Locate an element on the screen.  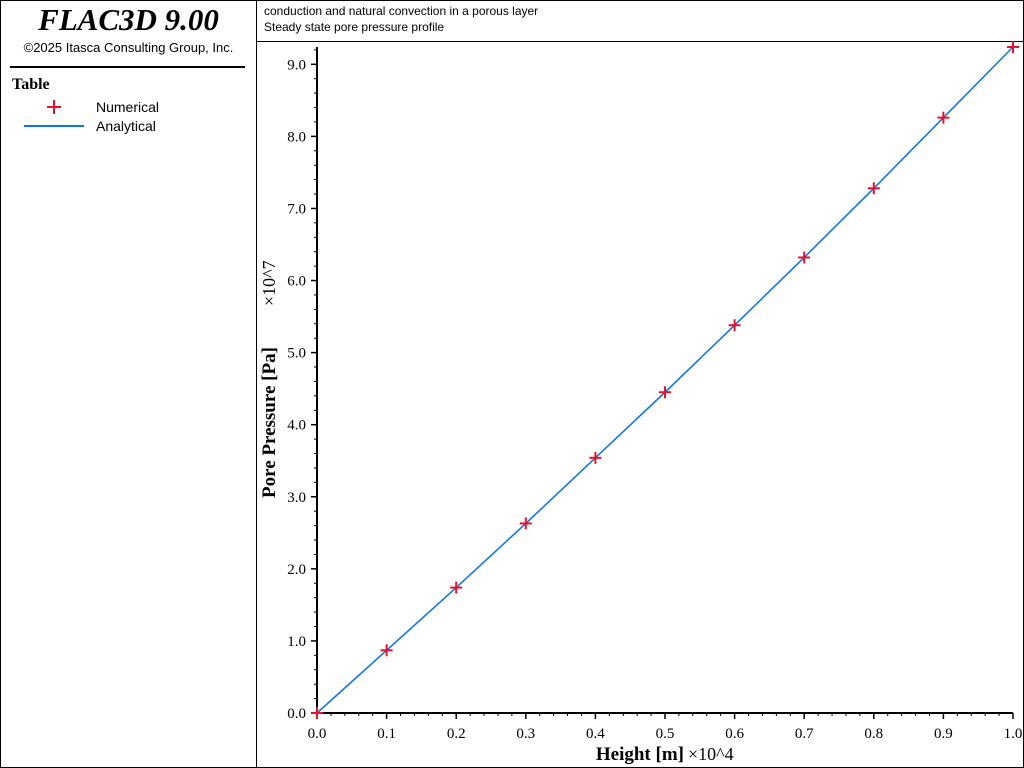
legend-title: Table is located at coordinates (31, 84).